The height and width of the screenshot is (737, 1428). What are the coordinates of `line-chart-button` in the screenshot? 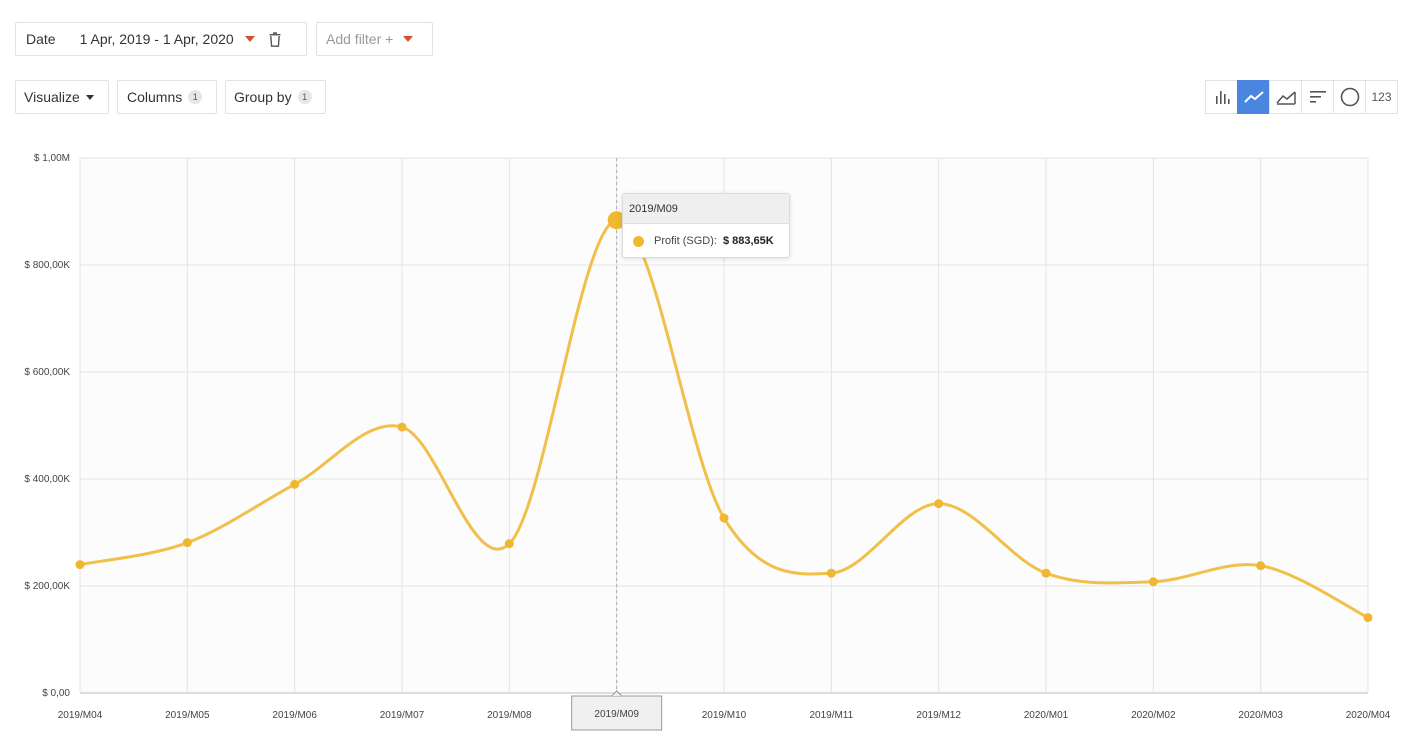 It's located at (1253, 97).